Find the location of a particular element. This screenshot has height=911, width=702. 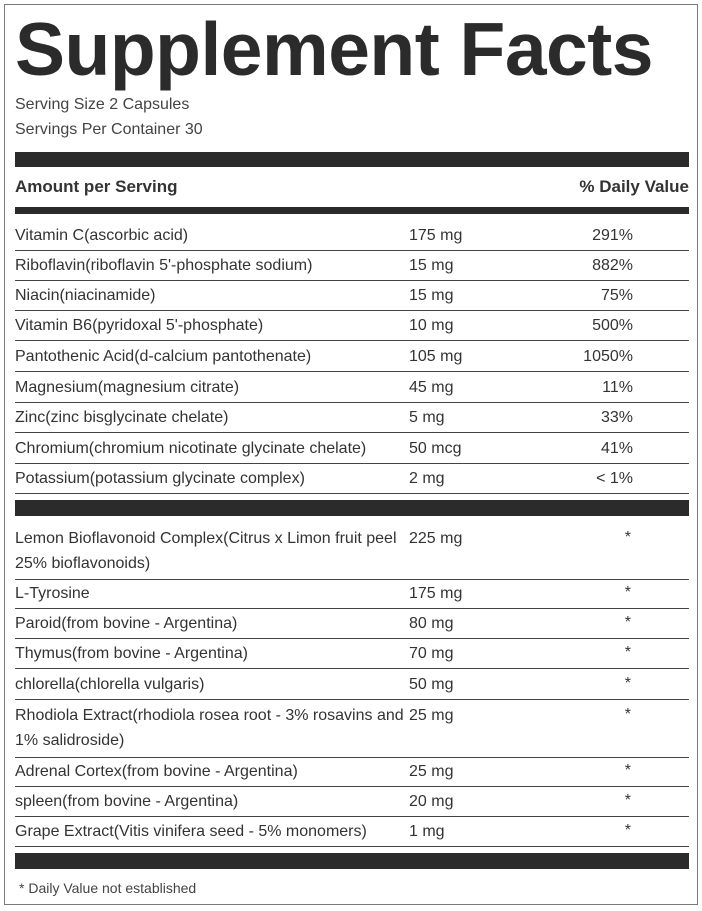

nutrient-name: Niacin(niacinamide) is located at coordinates (85, 295).